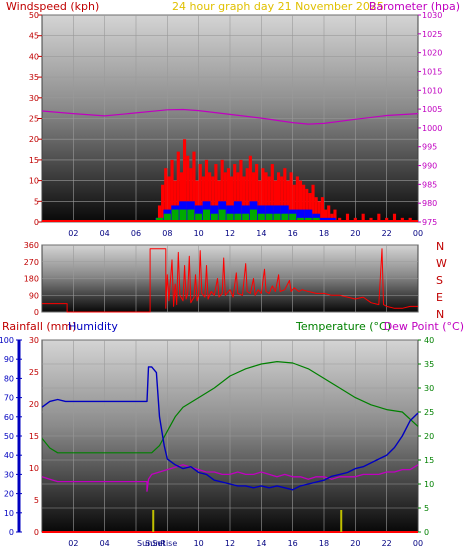  Describe the element at coordinates (230, 116) in the screenshot. I see `barometer-line` at that location.